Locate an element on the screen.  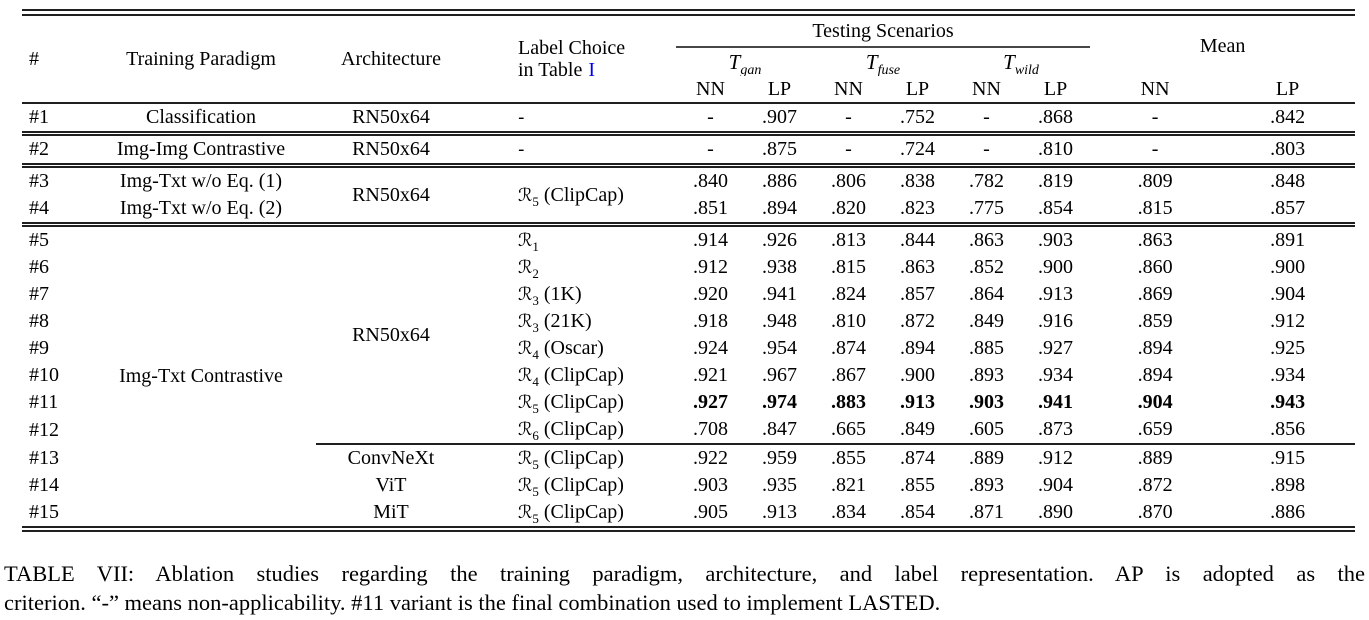
row-id-cell: #11 is located at coordinates (44, 402).